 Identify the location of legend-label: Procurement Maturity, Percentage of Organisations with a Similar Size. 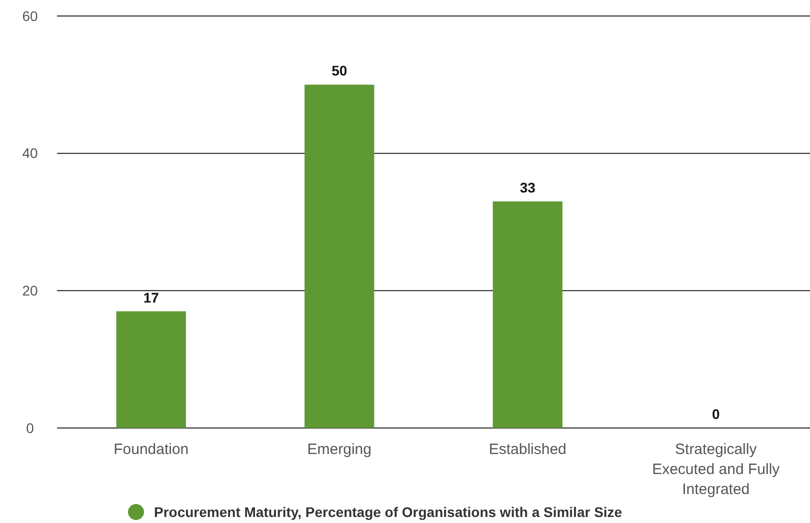
(388, 512).